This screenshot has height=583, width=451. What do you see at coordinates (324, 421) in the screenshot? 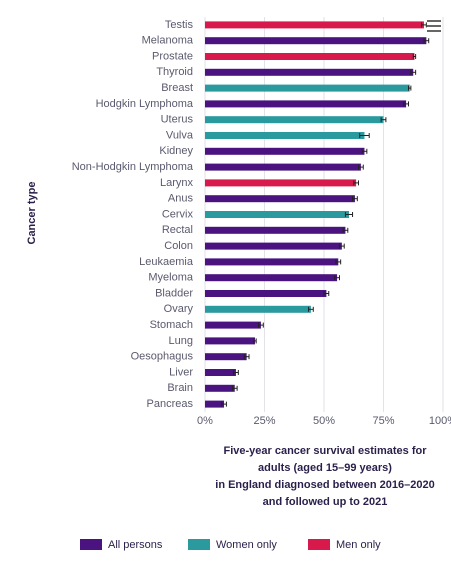
I see `x-tick-label: 50%` at bounding box center [324, 421].